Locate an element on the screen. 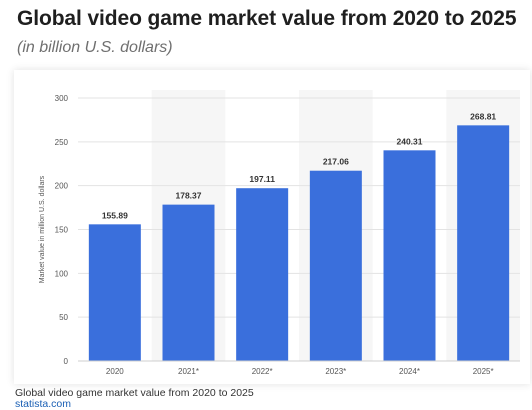  x-tick-label: 2023* is located at coordinates (335, 371).